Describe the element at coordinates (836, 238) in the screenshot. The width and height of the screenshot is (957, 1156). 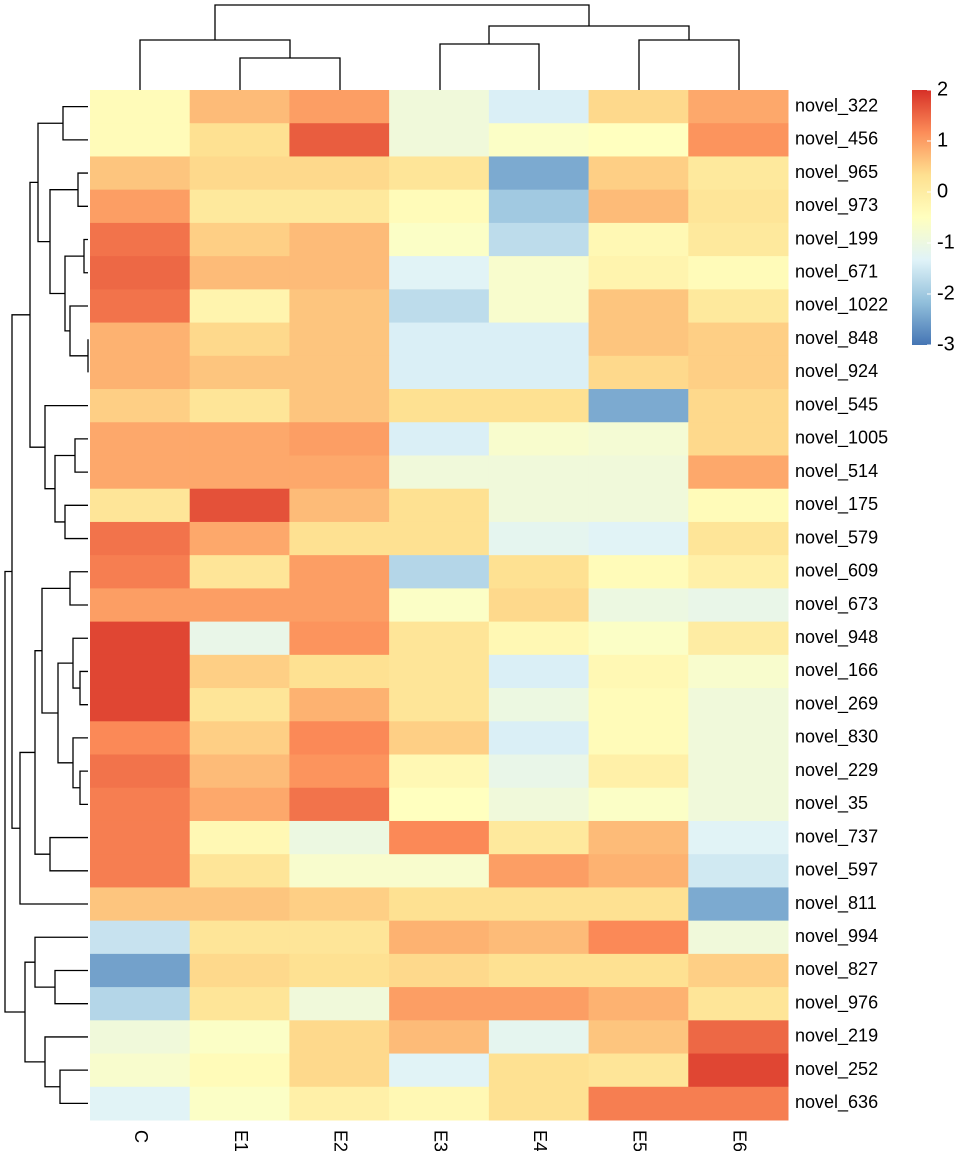
I see `row-label: novel_199` at that location.